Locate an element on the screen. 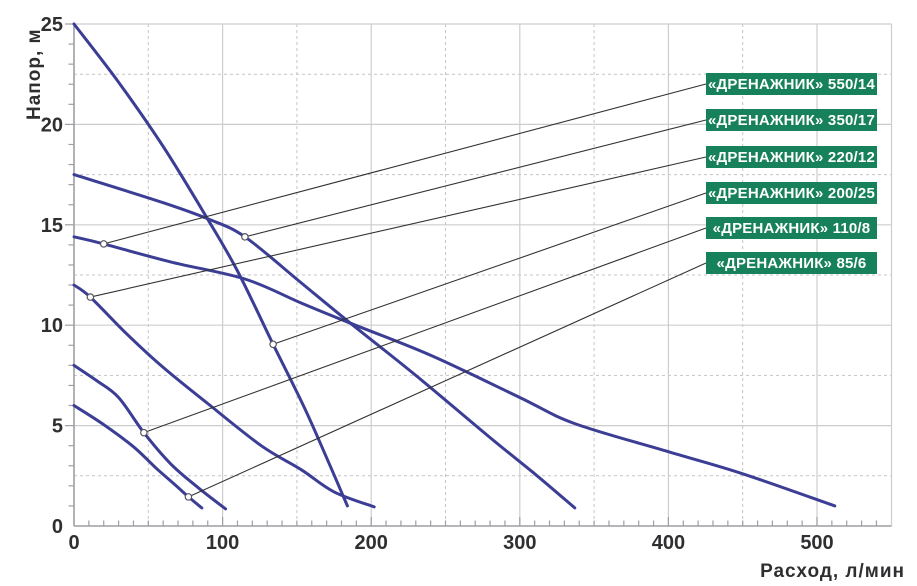 Image resolution: width=917 pixels, height=586 pixels. series-label-550/14: «ДРЕНАЖНИК» 550/14 is located at coordinates (791, 84).